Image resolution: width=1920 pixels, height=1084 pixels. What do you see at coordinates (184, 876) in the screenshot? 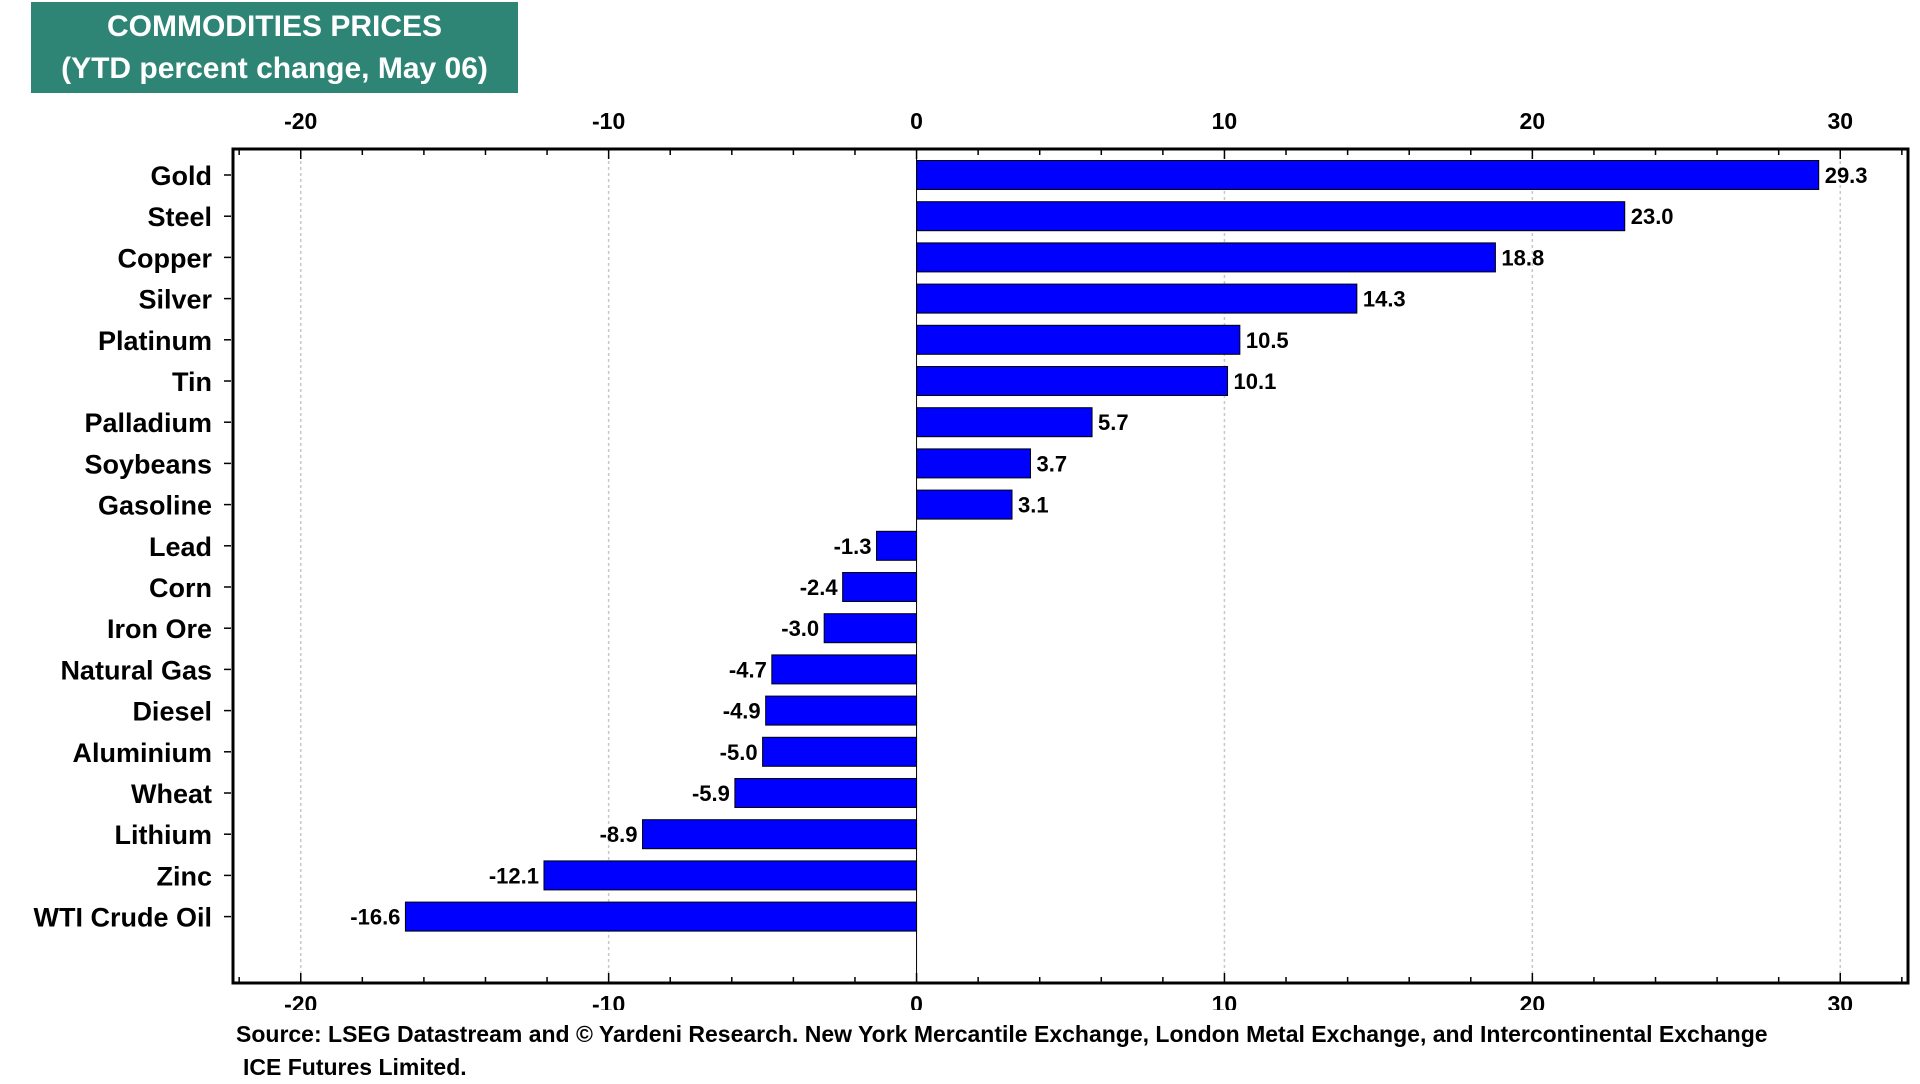
I see `category-label: Zinc` at bounding box center [184, 876].